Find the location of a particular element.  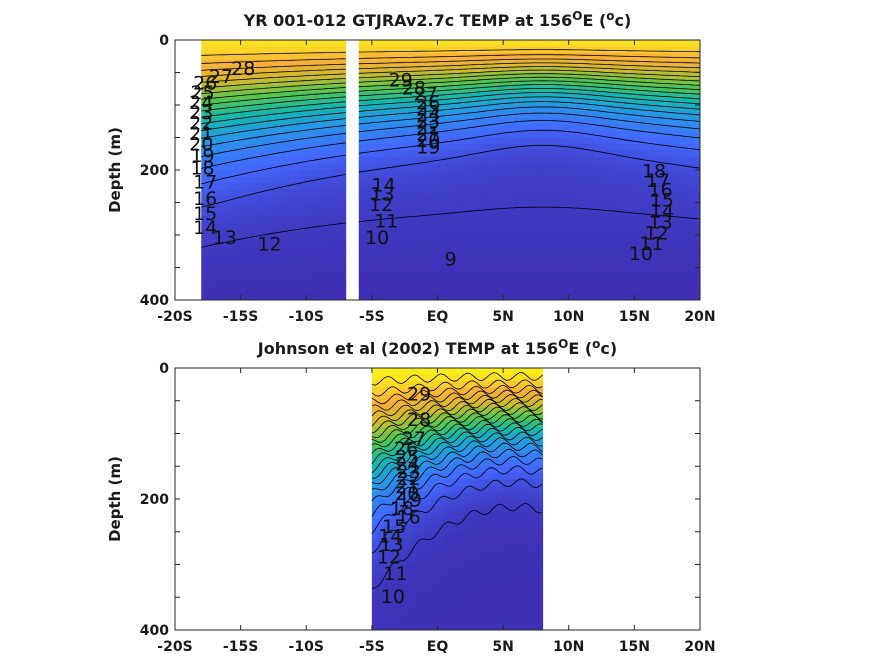

x-tick-label: -20S is located at coordinates (174, 317).